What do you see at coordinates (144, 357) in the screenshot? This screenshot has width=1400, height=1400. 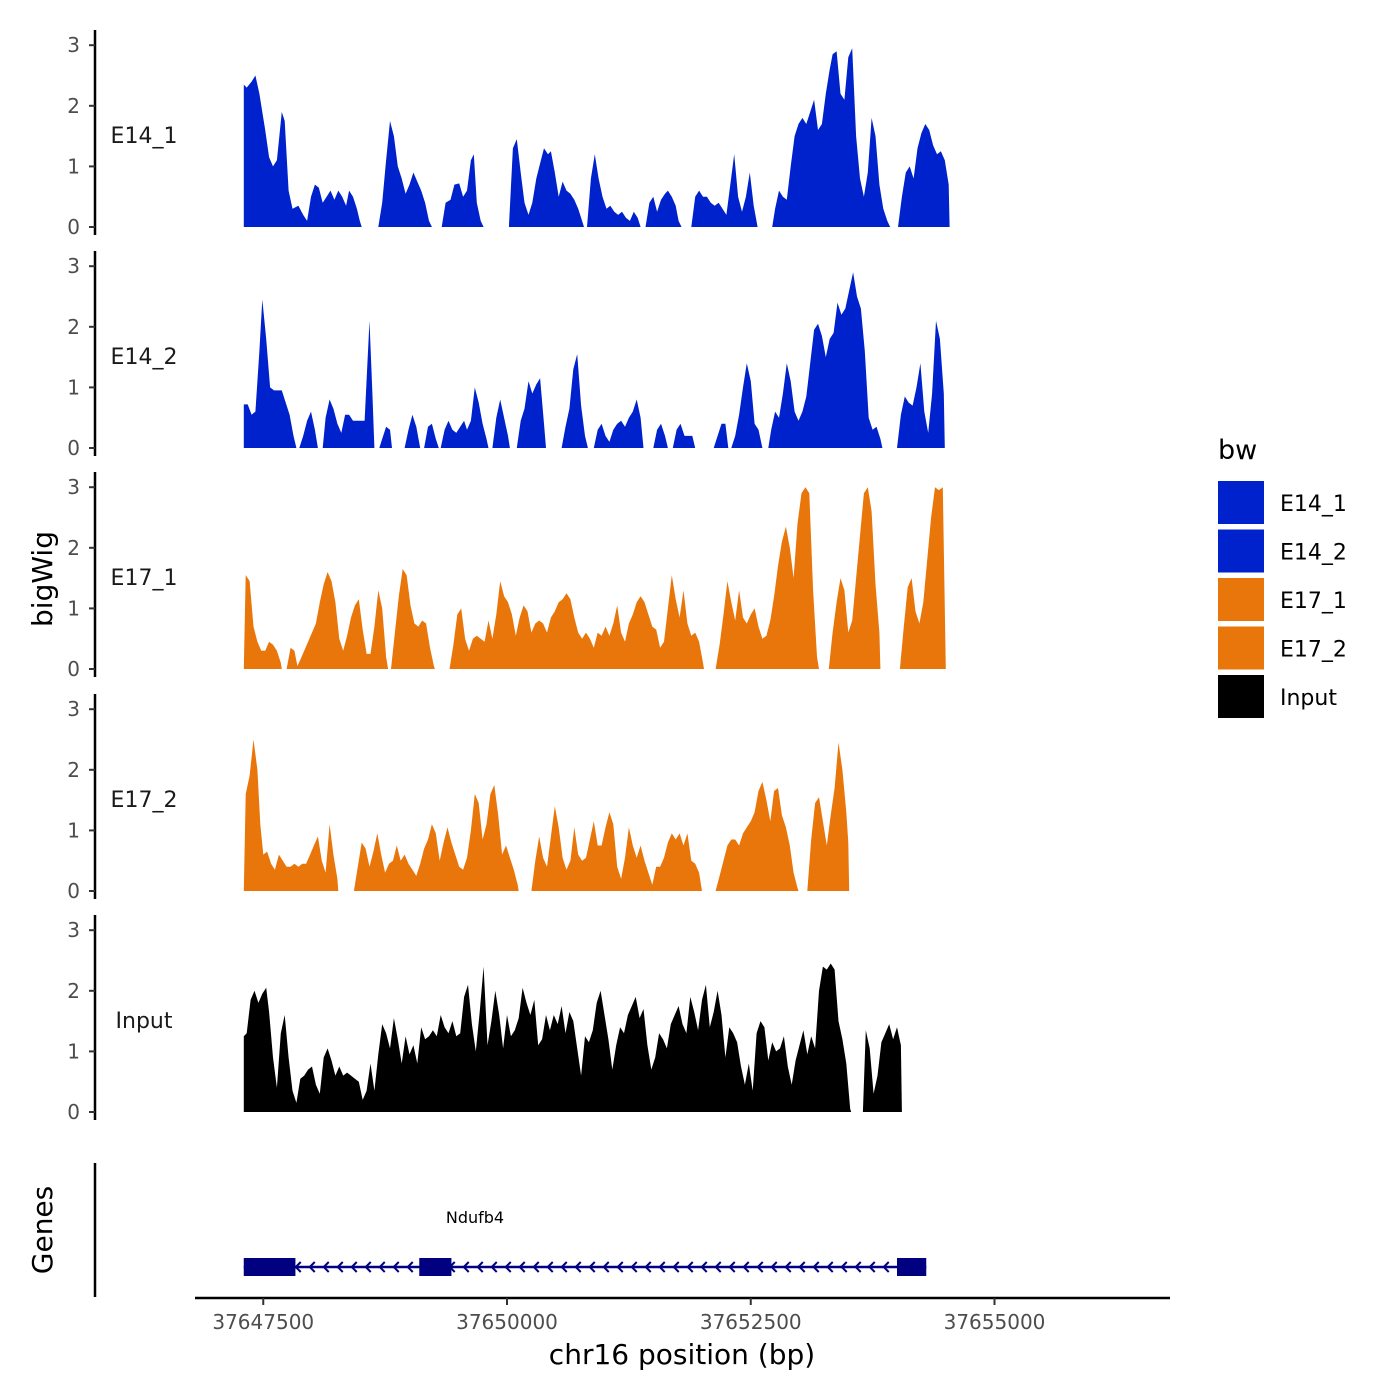 I see `track-label: E14_2` at bounding box center [144, 357].